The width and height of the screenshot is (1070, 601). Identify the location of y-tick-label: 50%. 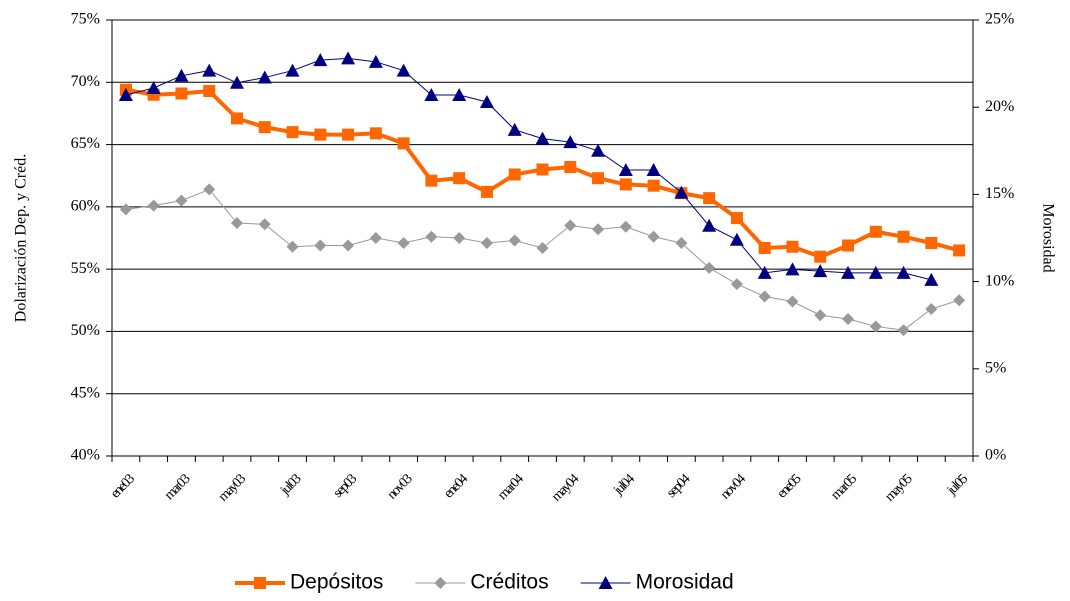
(85, 330).